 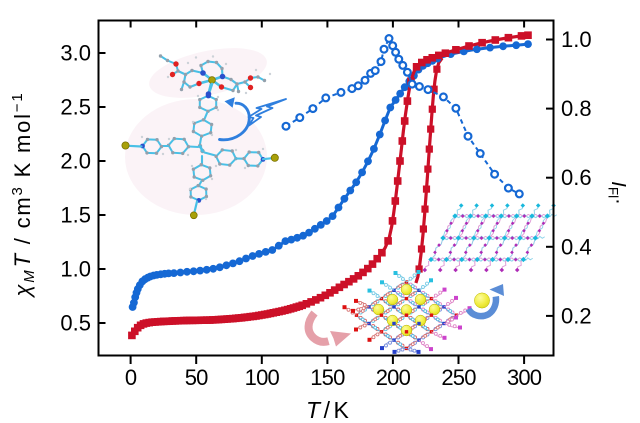 What do you see at coordinates (576, 315) in the screenshot?
I see `svg-text: 0.2` at bounding box center [576, 315].